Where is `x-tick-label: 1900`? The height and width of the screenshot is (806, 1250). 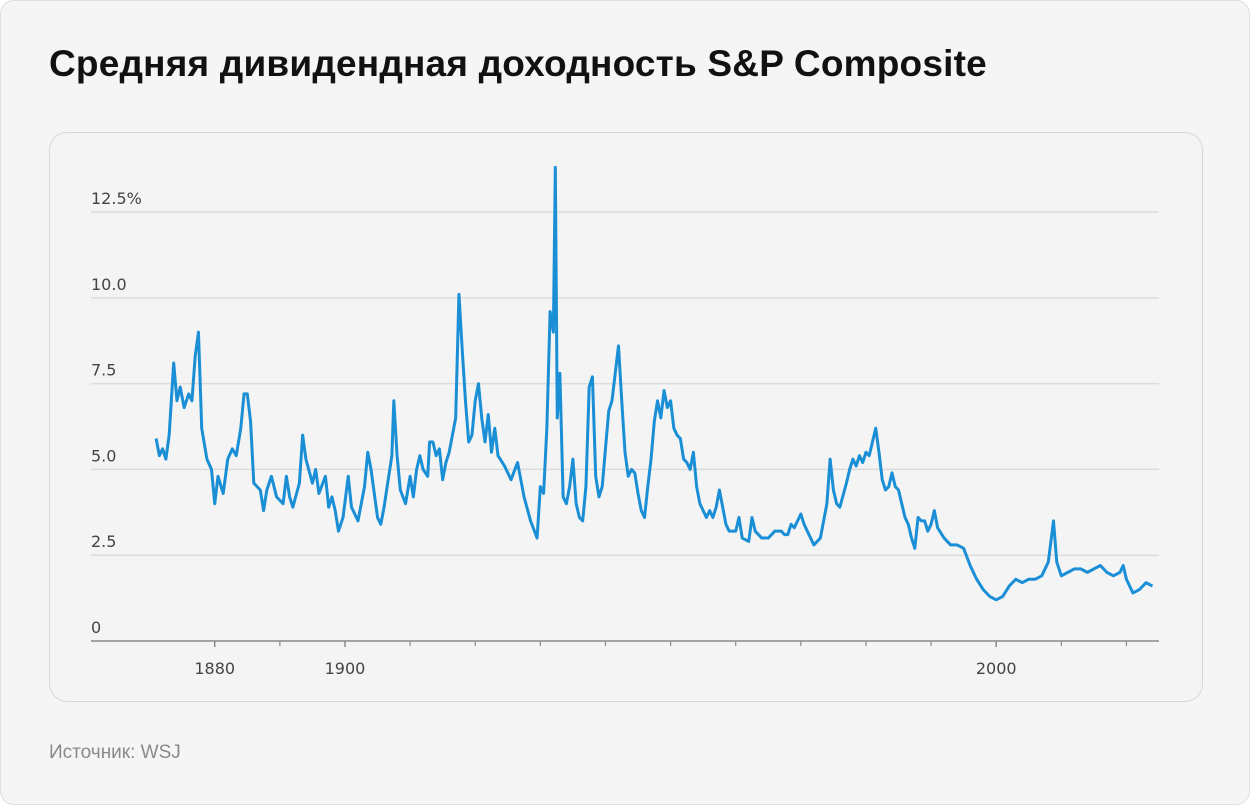 x-tick-label: 1900 is located at coordinates (345, 668).